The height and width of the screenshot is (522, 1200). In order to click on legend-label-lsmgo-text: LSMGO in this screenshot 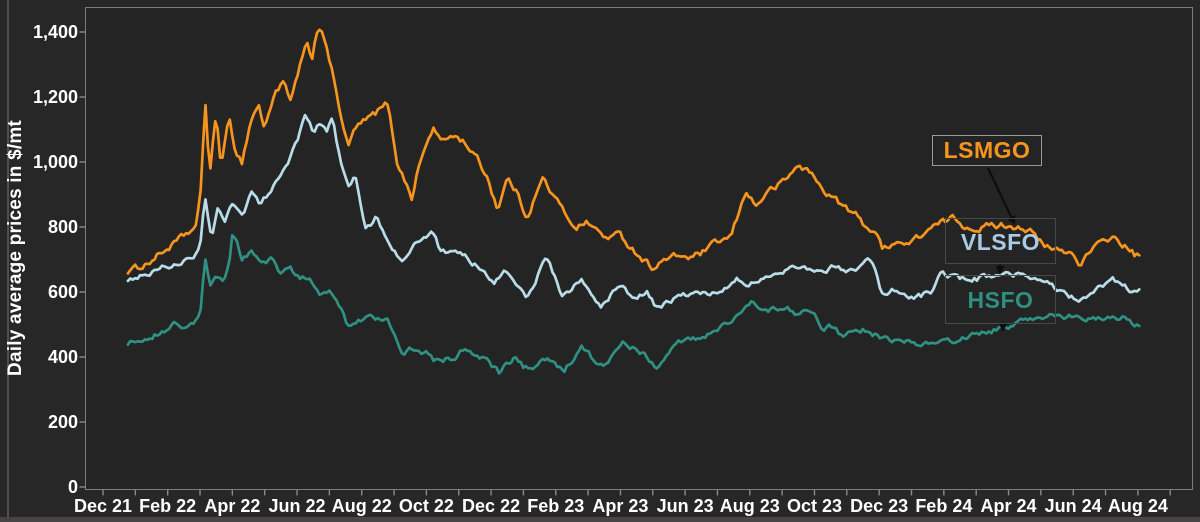, I will do `click(987, 150)`.